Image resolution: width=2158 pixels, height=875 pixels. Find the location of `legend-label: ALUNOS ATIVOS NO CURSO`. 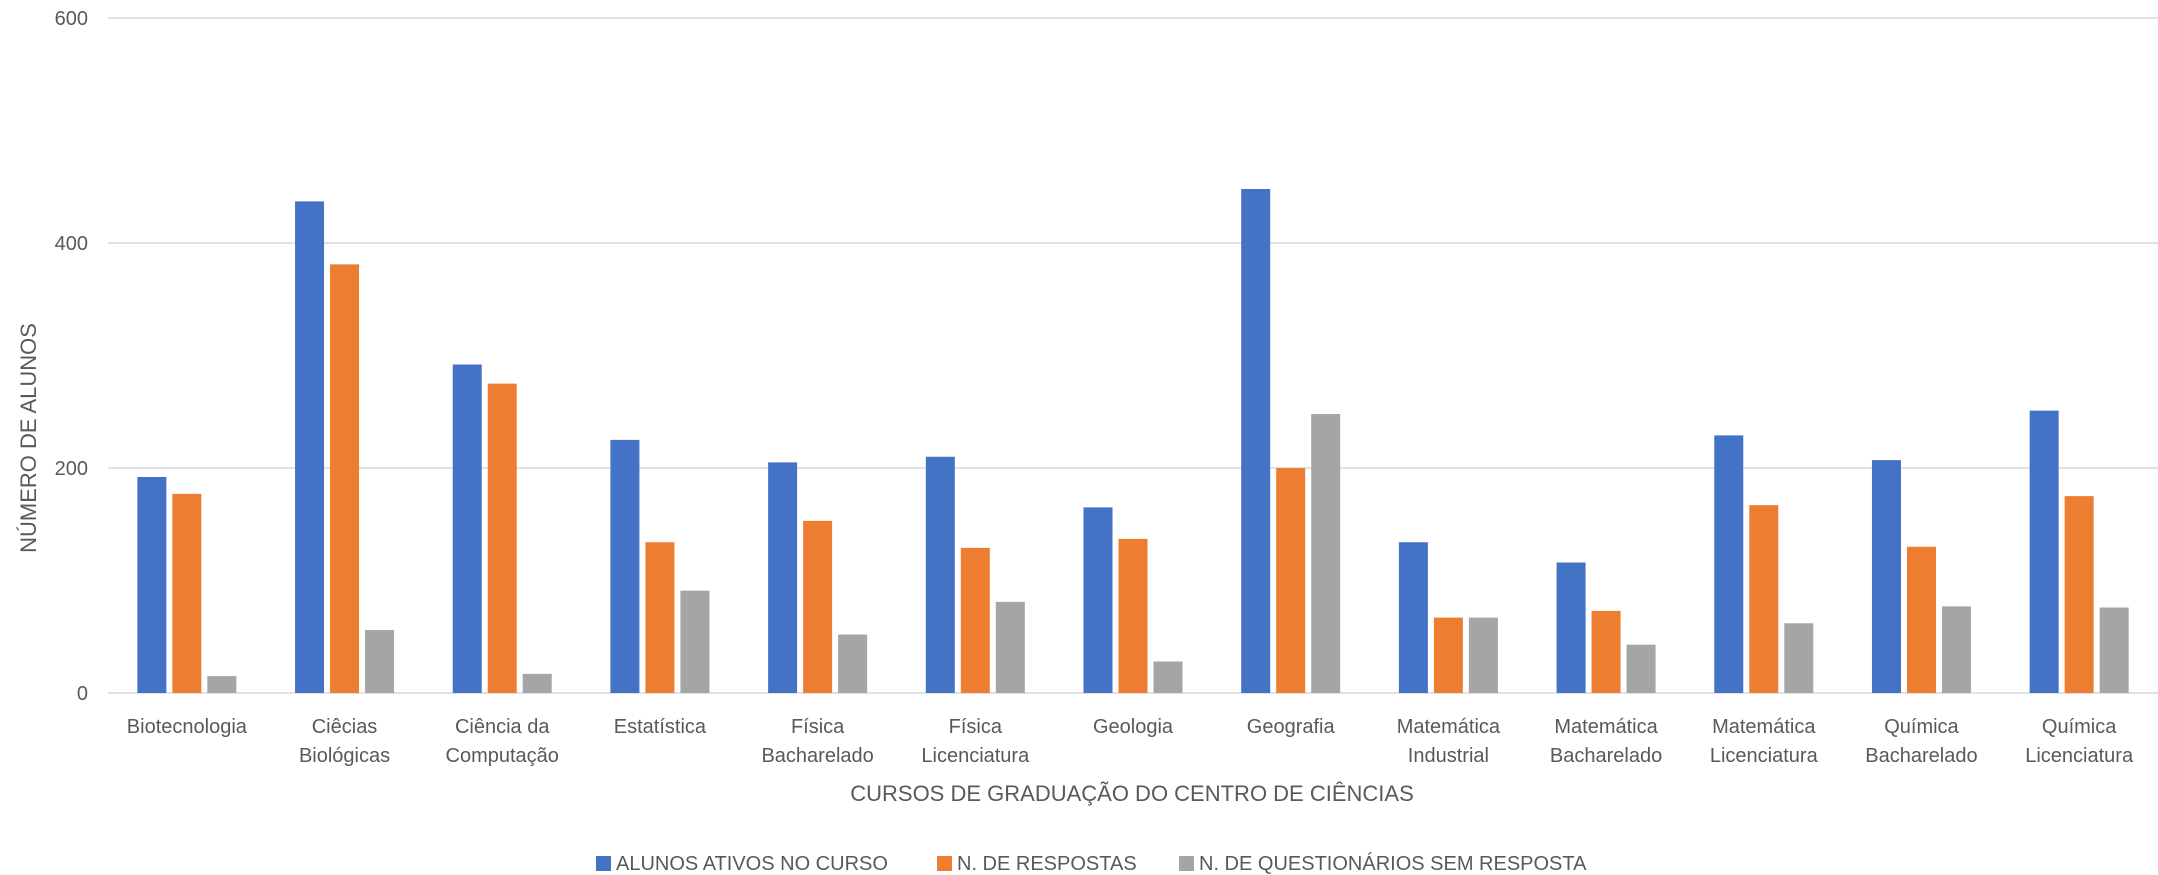

legend-label: ALUNOS ATIVOS NO CURSO is located at coordinates (752, 864).